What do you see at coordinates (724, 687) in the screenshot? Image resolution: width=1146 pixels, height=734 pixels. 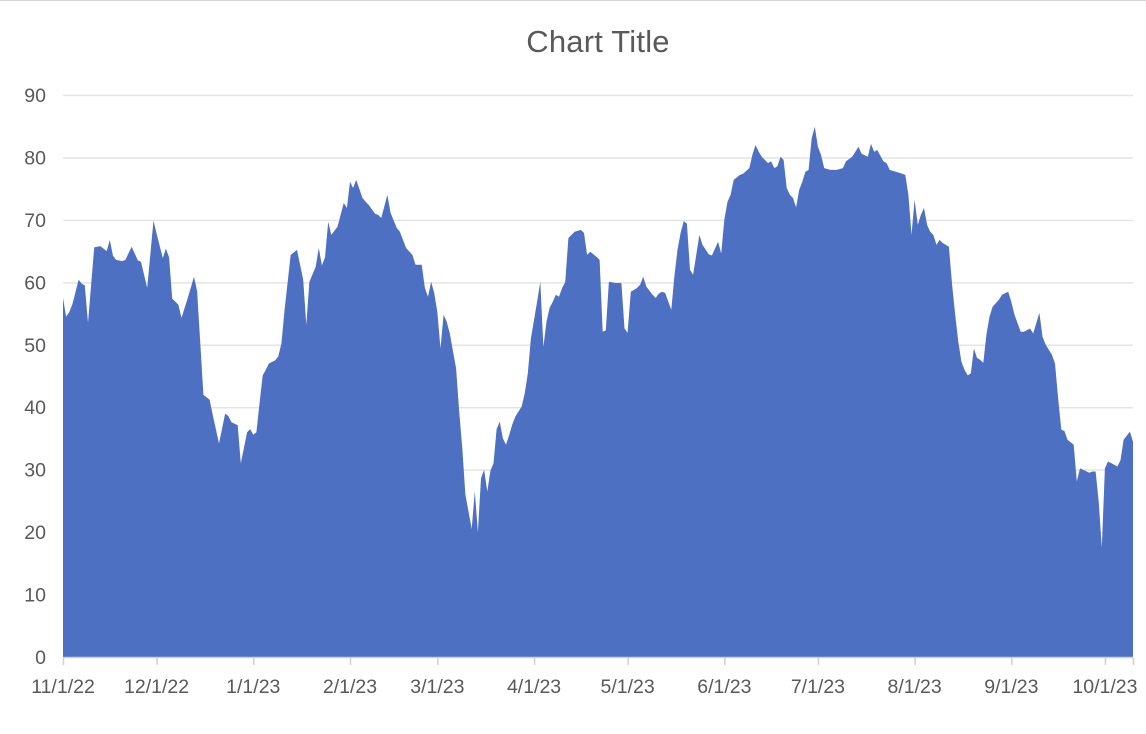 I see `x-axis-tick-label: 6/1/23` at bounding box center [724, 687].